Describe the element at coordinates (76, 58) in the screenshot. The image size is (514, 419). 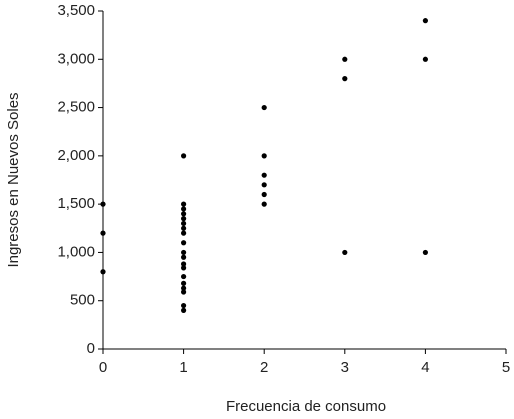
I see `y-tick-label: 3,000` at that location.